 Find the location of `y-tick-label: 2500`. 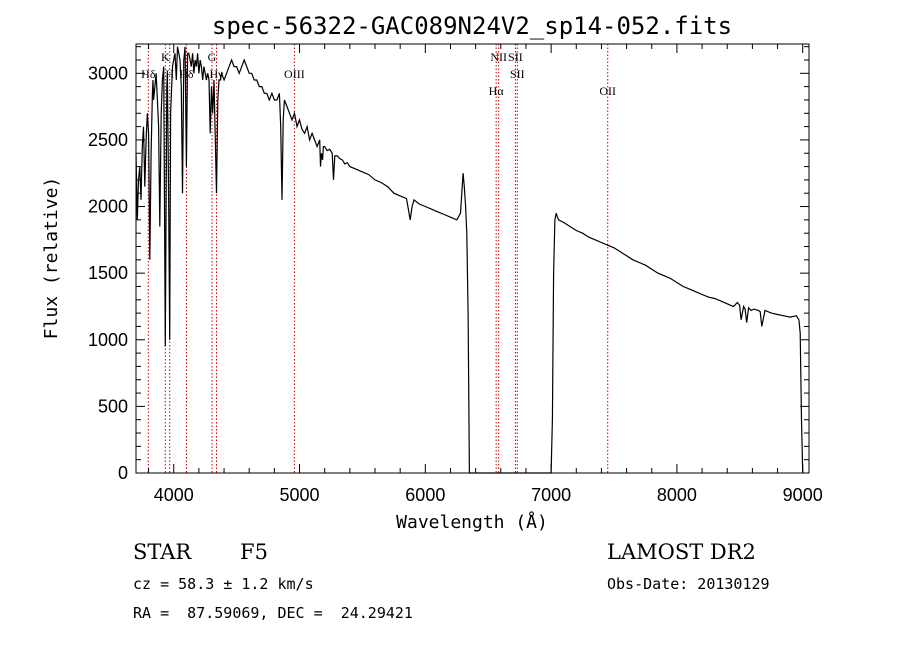

y-tick-label: 2500 is located at coordinates (108, 140).